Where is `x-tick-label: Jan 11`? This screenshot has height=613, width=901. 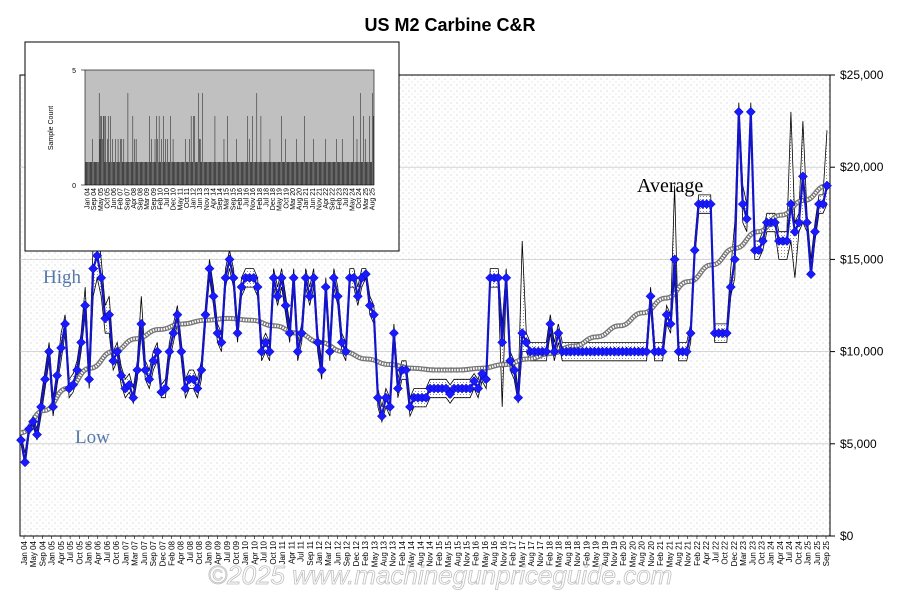 x-tick-label: Jan 11 is located at coordinates (282, 552).